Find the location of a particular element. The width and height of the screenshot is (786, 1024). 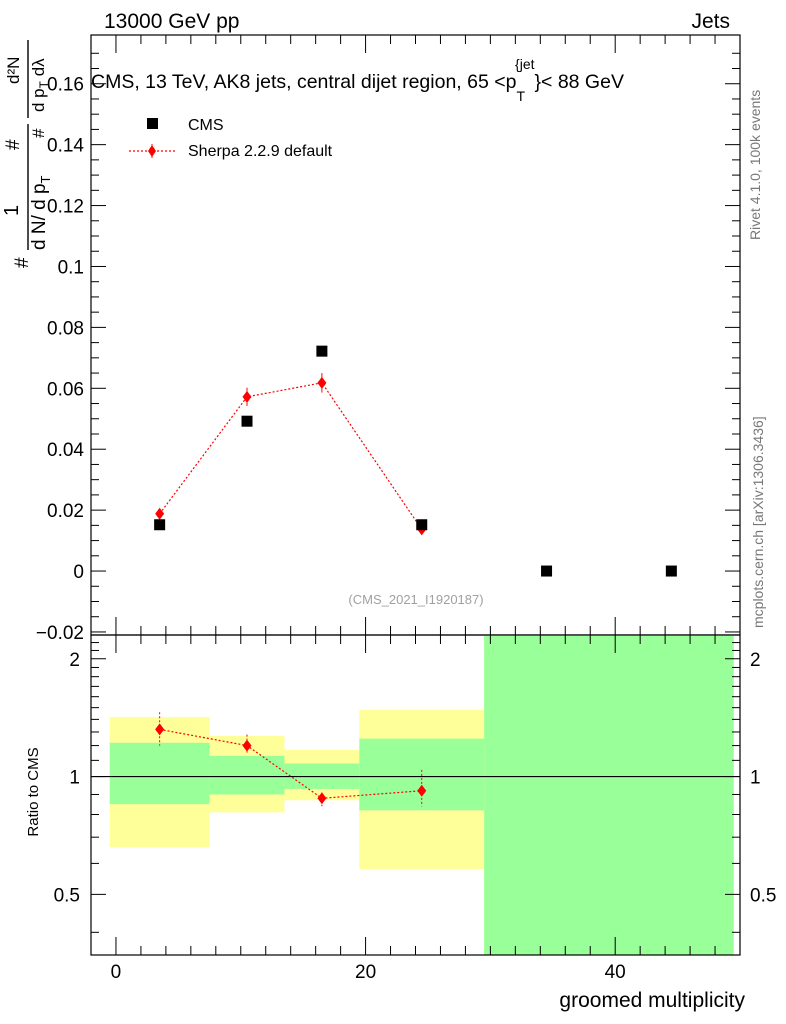

main-y-axis-label: # 1 d N/ d pT # d²N # d pT dλ is located at coordinates (27, 154).